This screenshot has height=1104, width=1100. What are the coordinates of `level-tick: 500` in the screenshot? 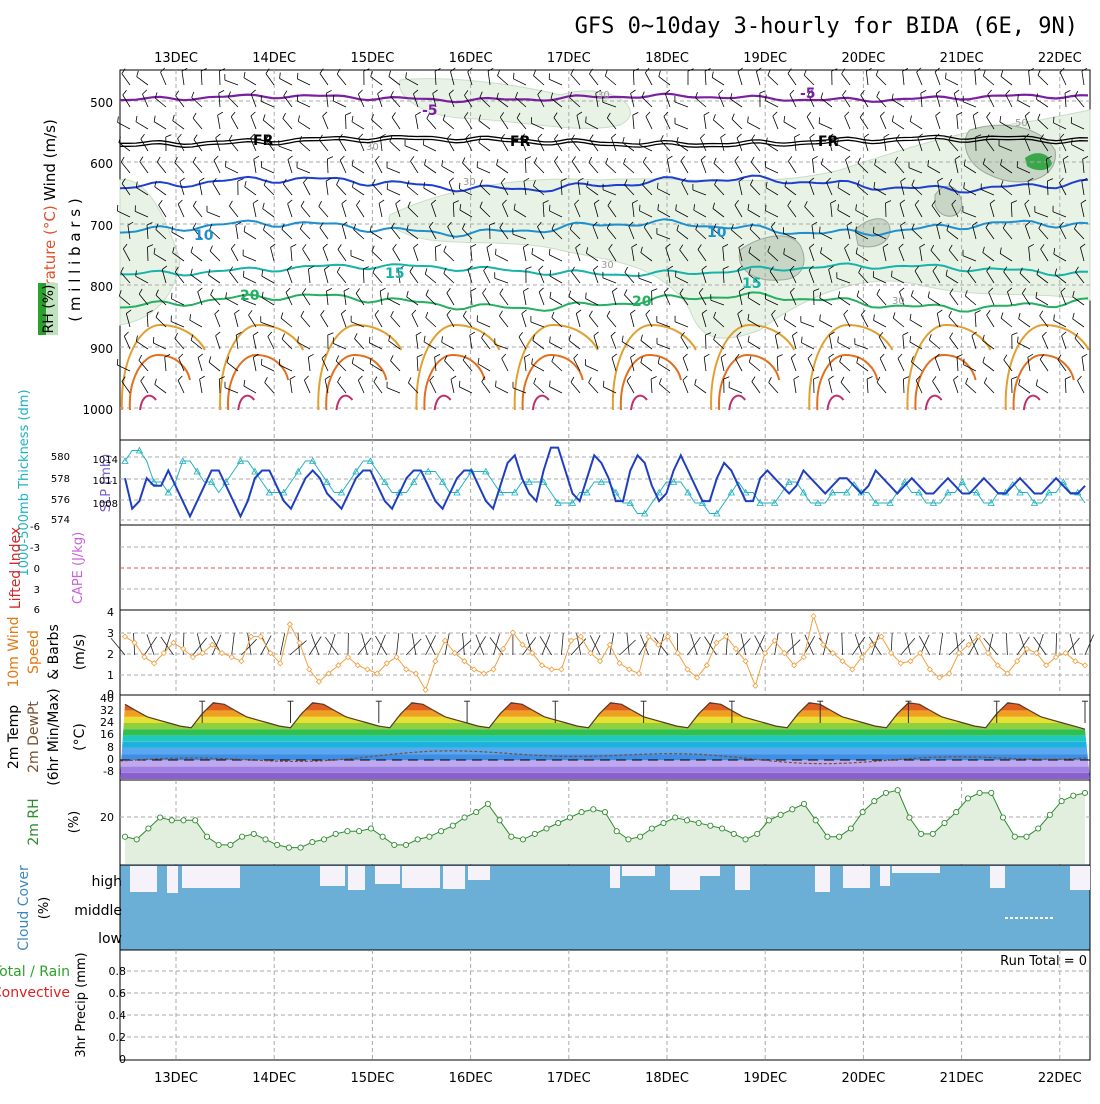 It's located at (101, 103).